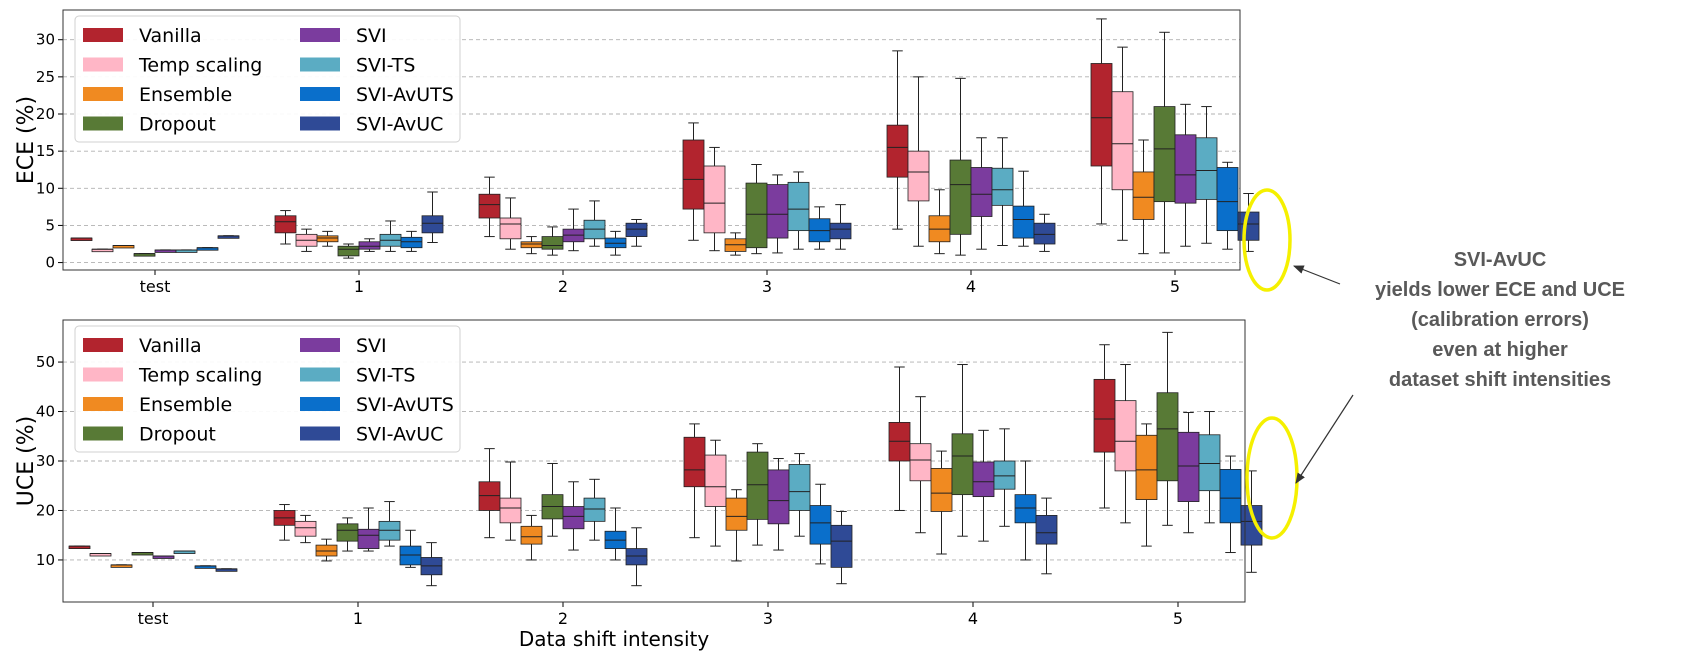 The height and width of the screenshot is (656, 1689). What do you see at coordinates (170, 36) in the screenshot?
I see `legend-label: Vanilla` at bounding box center [170, 36].